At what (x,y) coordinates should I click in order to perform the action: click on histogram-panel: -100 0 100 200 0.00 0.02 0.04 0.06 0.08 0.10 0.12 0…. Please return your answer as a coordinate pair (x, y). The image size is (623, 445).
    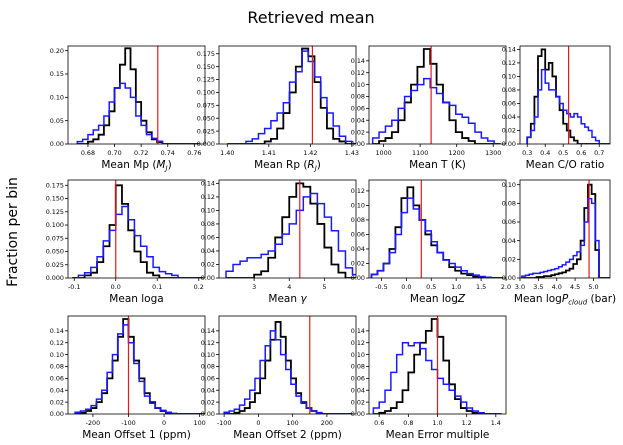
    Looking at the image, I should click on (279, 378).